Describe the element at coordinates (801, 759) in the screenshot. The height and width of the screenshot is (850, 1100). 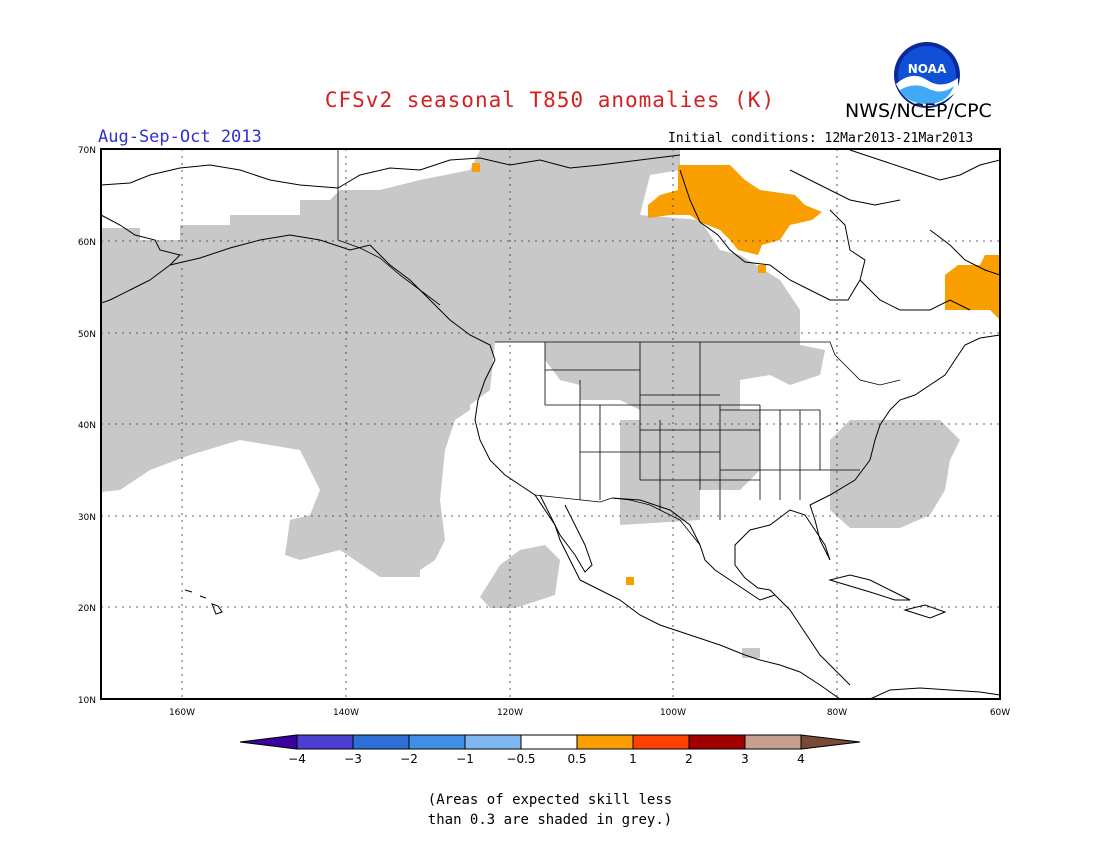
I see `colorbar-tick: 4` at that location.